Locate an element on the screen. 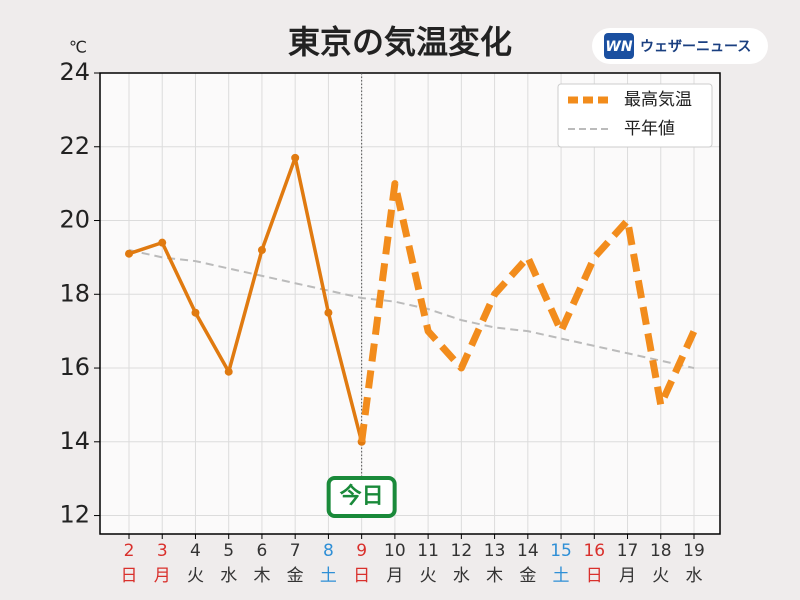  x-tick-label: 2 is located at coordinates (129, 551).